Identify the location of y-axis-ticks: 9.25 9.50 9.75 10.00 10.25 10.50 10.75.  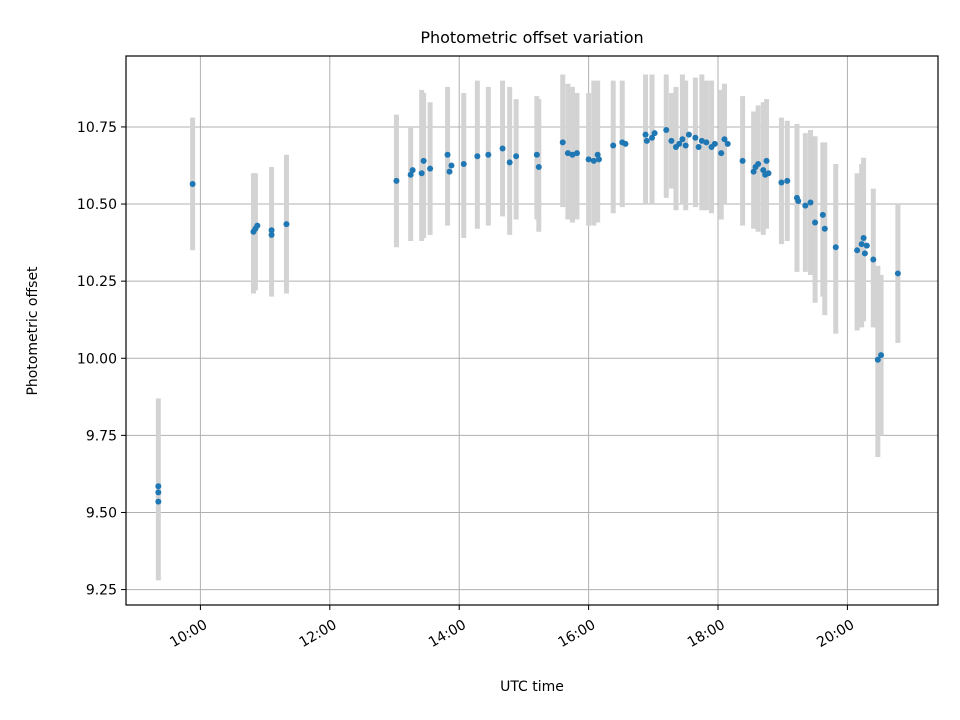
(101, 359).